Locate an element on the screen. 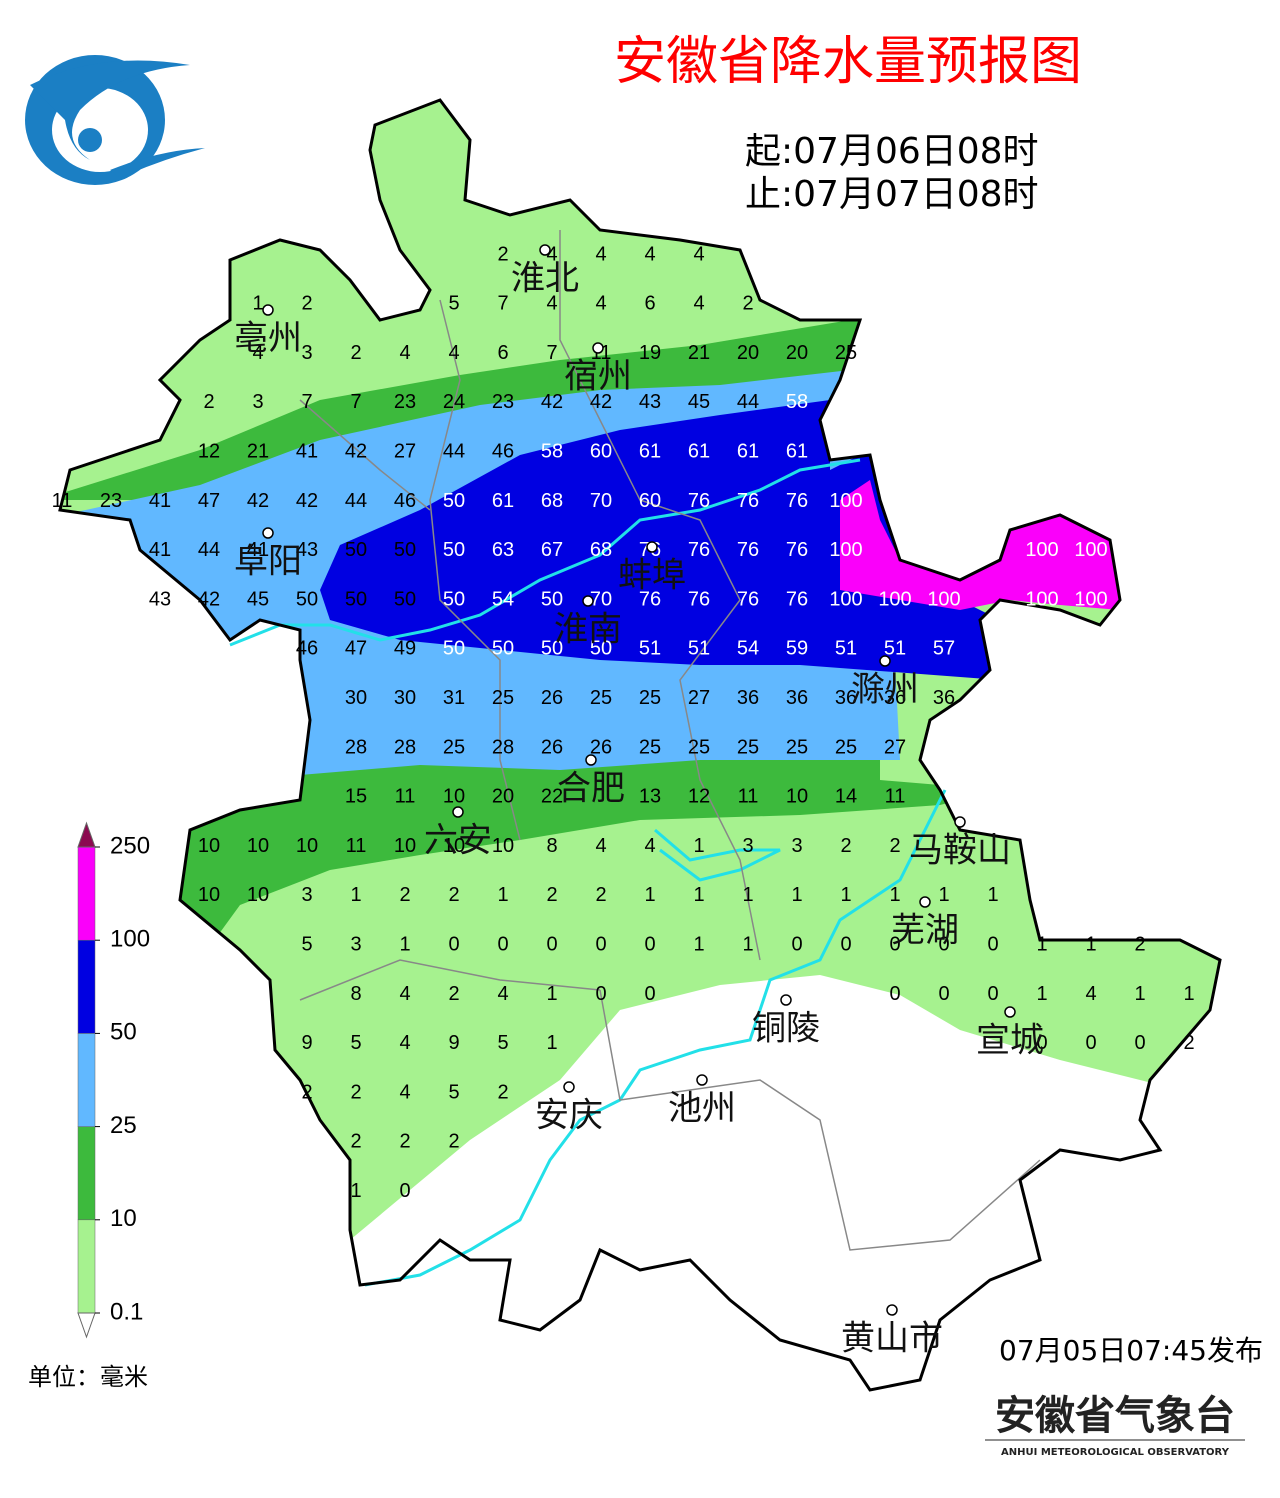  forecast-value: 27 is located at coordinates (699, 698).